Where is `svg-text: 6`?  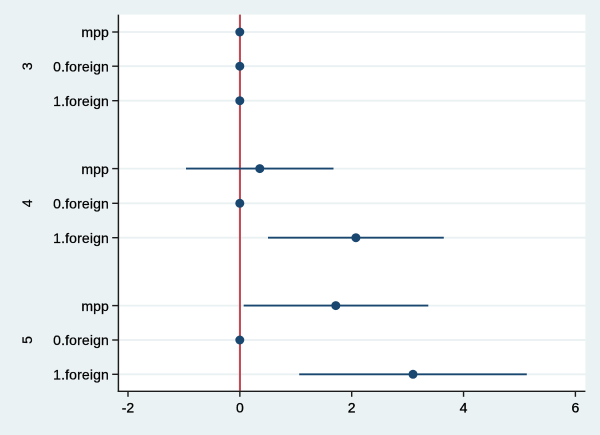
svg-text: 6 is located at coordinates (576, 408).